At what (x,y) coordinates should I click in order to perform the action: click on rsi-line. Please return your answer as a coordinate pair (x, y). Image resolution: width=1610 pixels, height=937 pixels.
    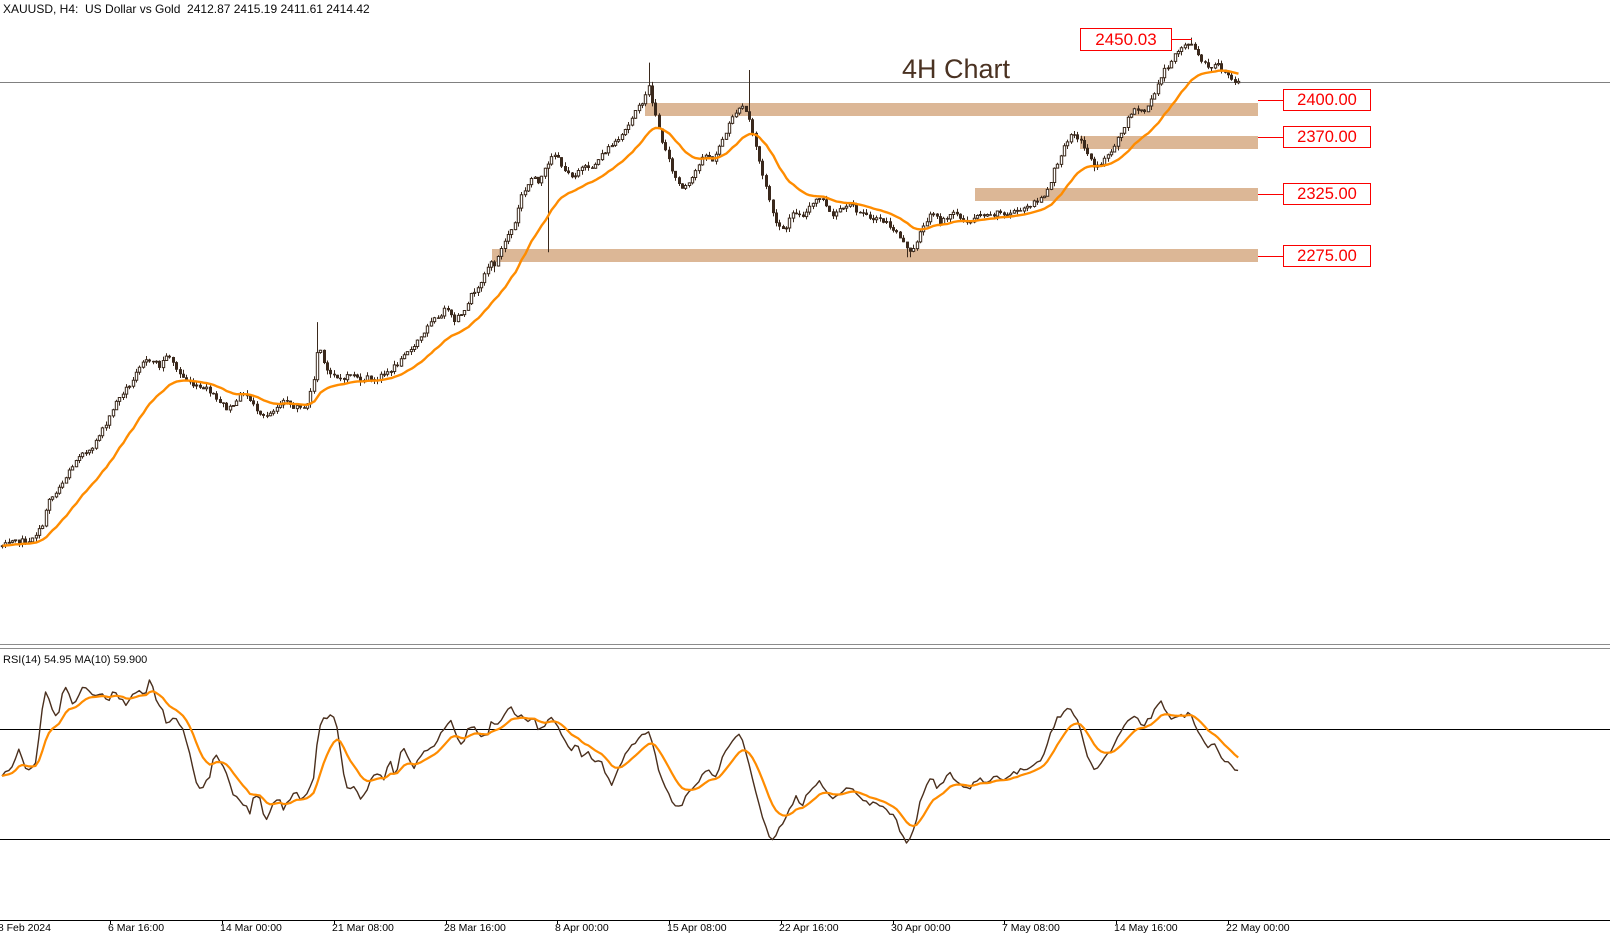
    Looking at the image, I should click on (620, 761).